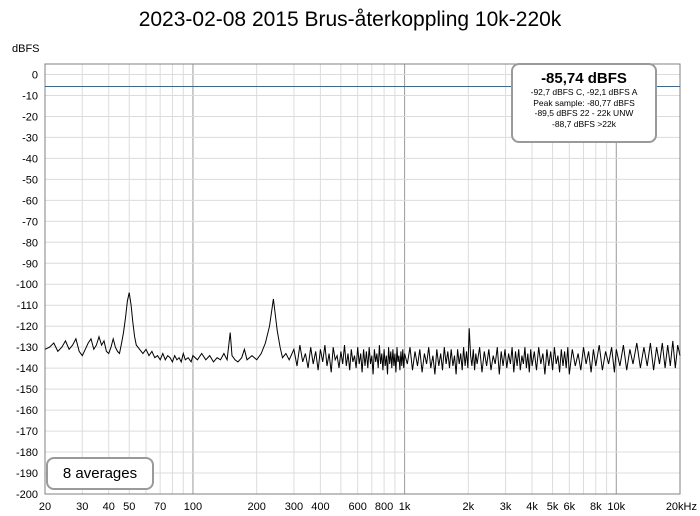 This screenshot has width=700, height=516. What do you see at coordinates (27, 474) in the screenshot?
I see `y-tick-label: -190` at bounding box center [27, 474].